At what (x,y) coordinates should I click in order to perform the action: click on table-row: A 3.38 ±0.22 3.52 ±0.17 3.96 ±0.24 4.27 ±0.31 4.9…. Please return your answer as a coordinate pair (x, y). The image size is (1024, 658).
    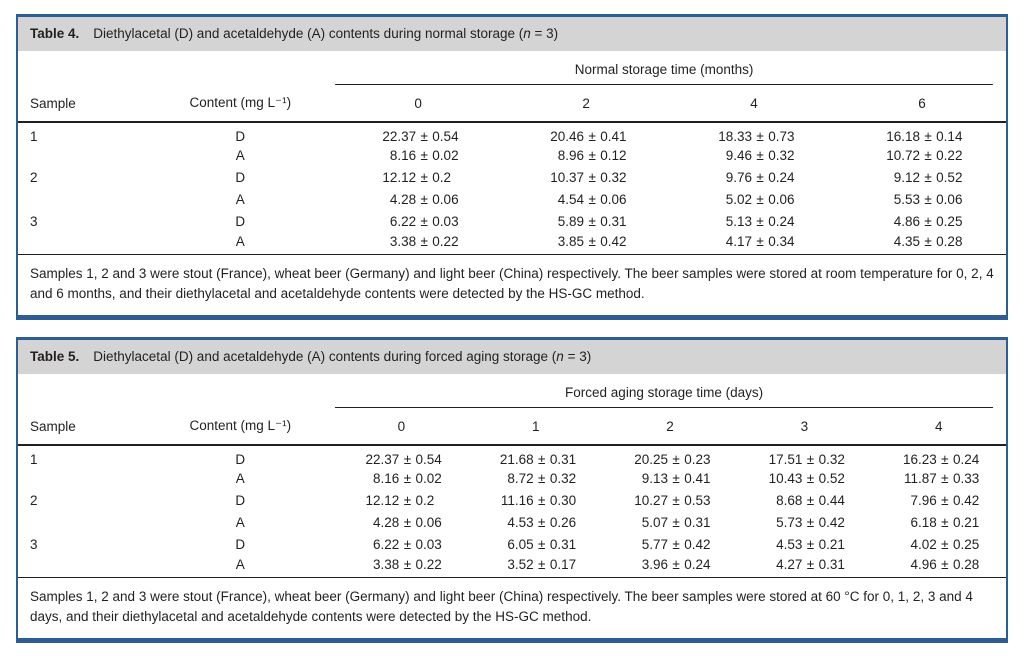
    Looking at the image, I should click on (512, 566).